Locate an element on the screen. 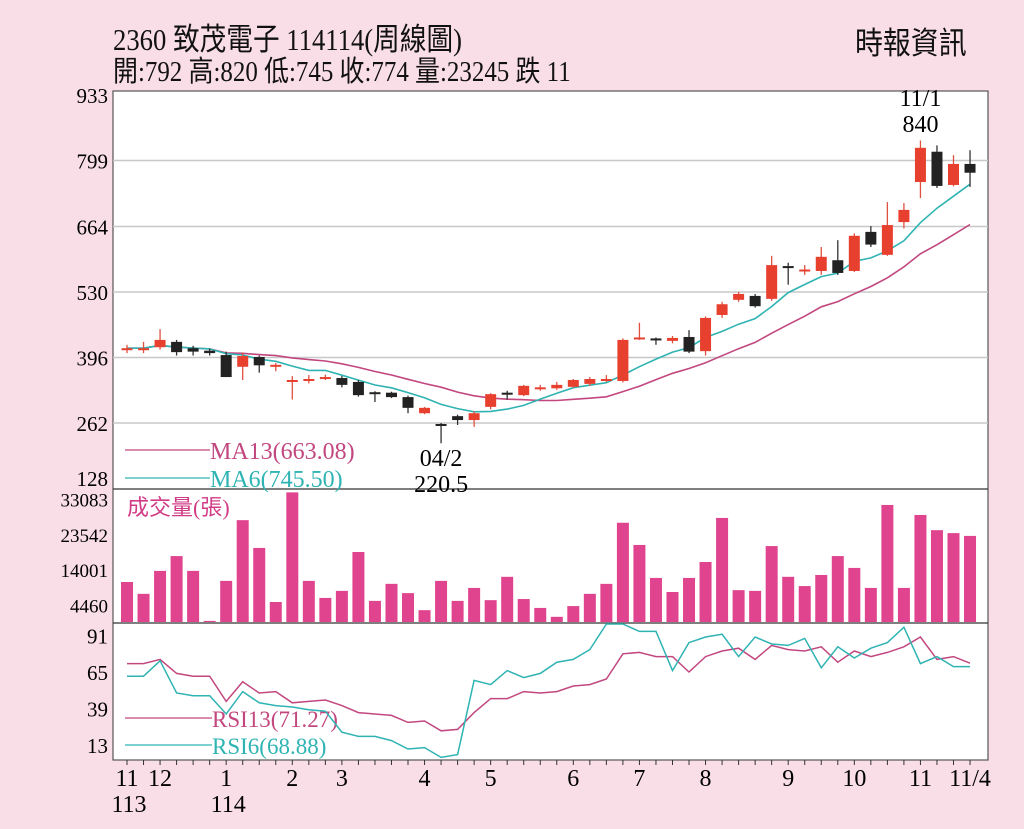  volume-tick-label: 14001 is located at coordinates (85, 571).